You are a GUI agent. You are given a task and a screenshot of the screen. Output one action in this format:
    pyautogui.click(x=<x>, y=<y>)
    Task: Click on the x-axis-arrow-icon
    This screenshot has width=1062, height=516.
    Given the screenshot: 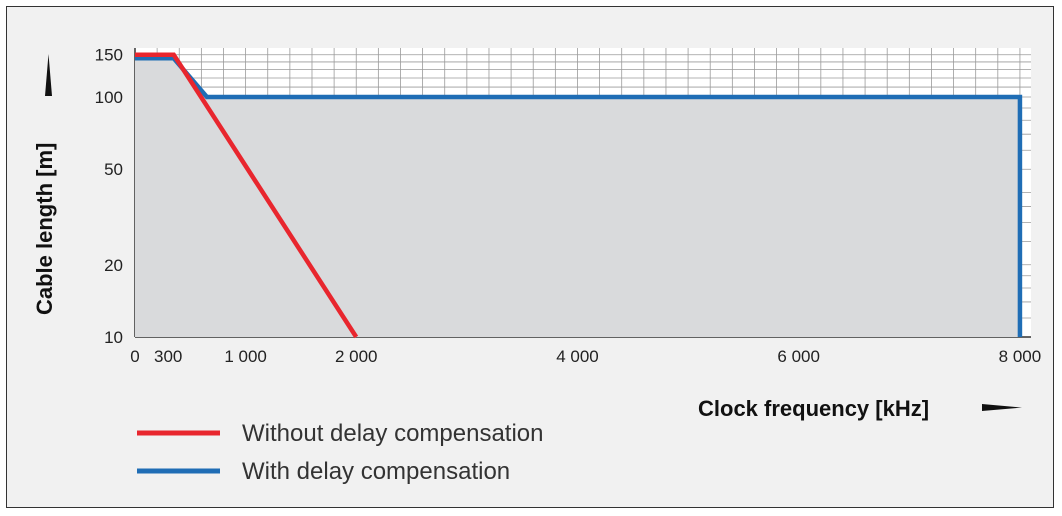 What is the action you would take?
    pyautogui.click(x=1002, y=407)
    